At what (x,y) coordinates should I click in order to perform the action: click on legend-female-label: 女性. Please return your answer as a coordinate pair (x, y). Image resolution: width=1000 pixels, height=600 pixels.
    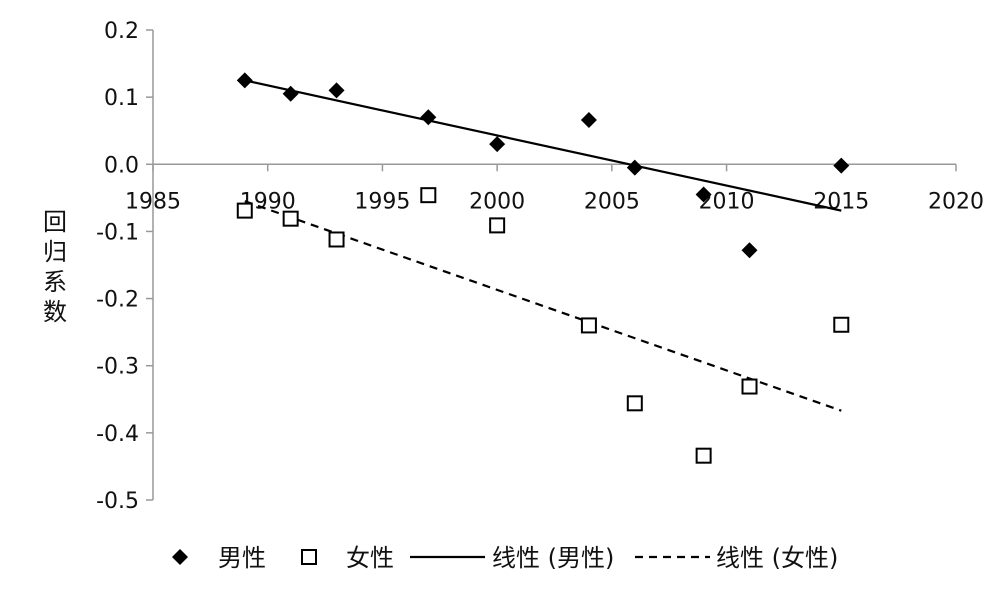
    Looking at the image, I should click on (370, 558).